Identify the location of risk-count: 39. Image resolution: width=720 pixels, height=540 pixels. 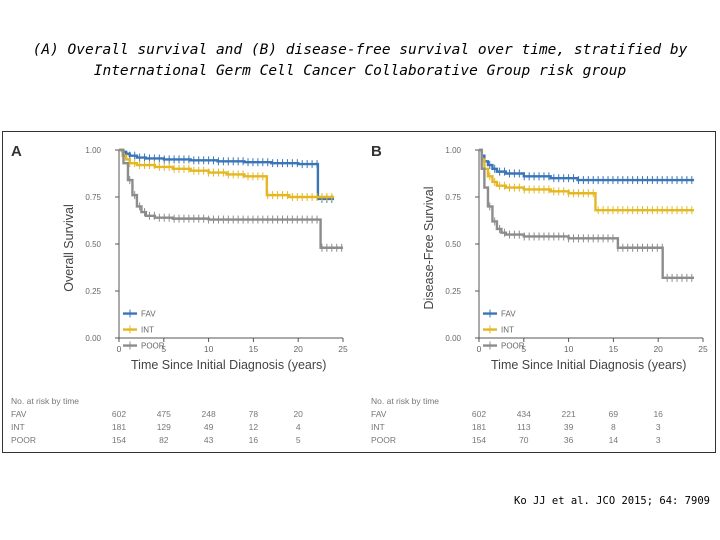
(569, 427).